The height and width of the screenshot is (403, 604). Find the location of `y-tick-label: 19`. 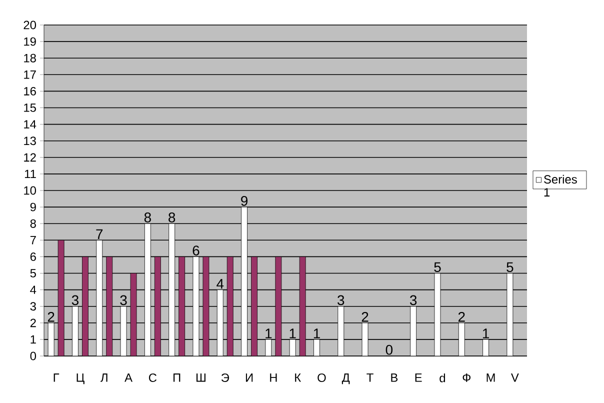

y-tick-label: 19 is located at coordinates (30, 41).